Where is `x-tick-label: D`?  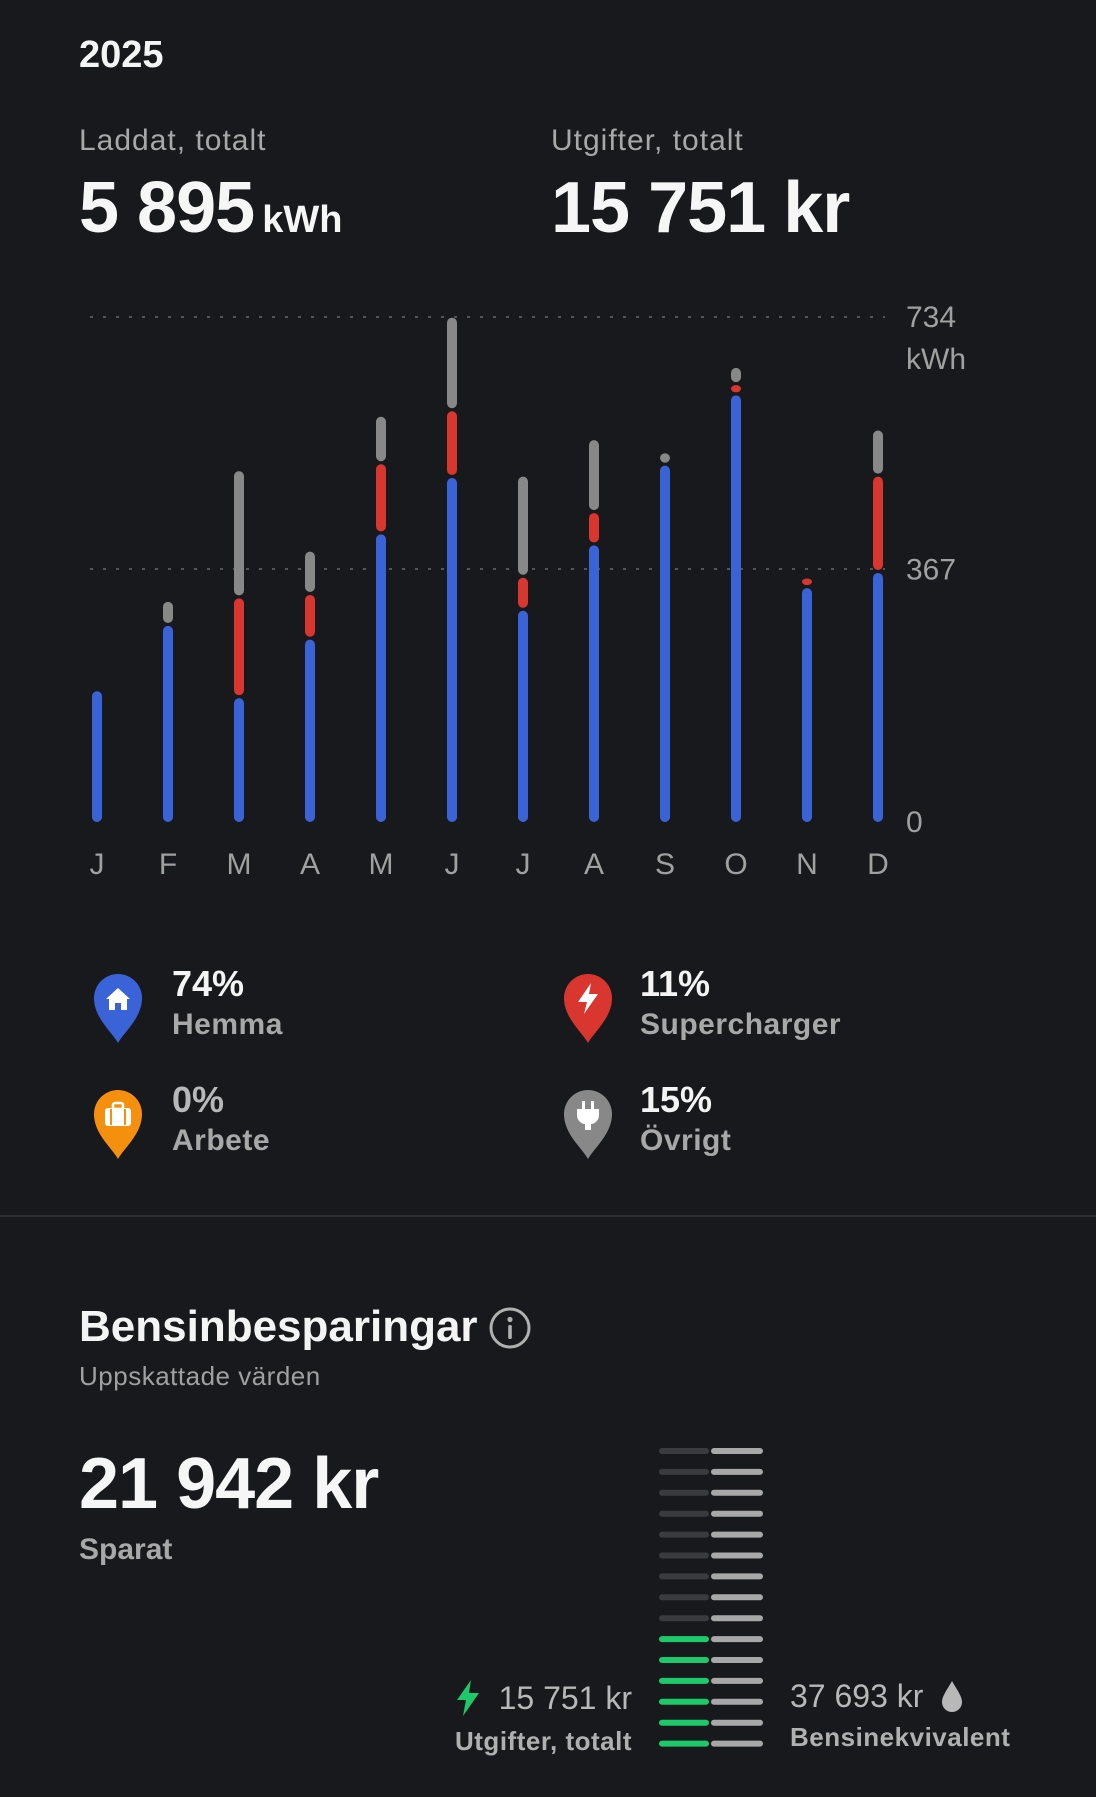 x-tick-label: D is located at coordinates (878, 864).